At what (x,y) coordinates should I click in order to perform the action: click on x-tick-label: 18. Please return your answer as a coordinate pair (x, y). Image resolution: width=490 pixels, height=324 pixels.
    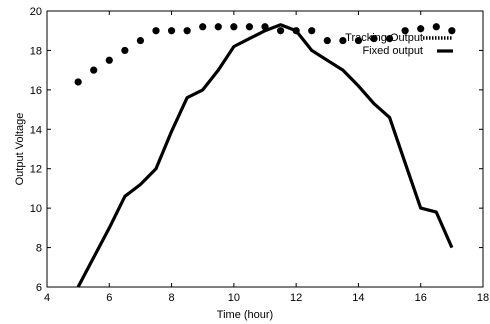
    Looking at the image, I should click on (483, 298).